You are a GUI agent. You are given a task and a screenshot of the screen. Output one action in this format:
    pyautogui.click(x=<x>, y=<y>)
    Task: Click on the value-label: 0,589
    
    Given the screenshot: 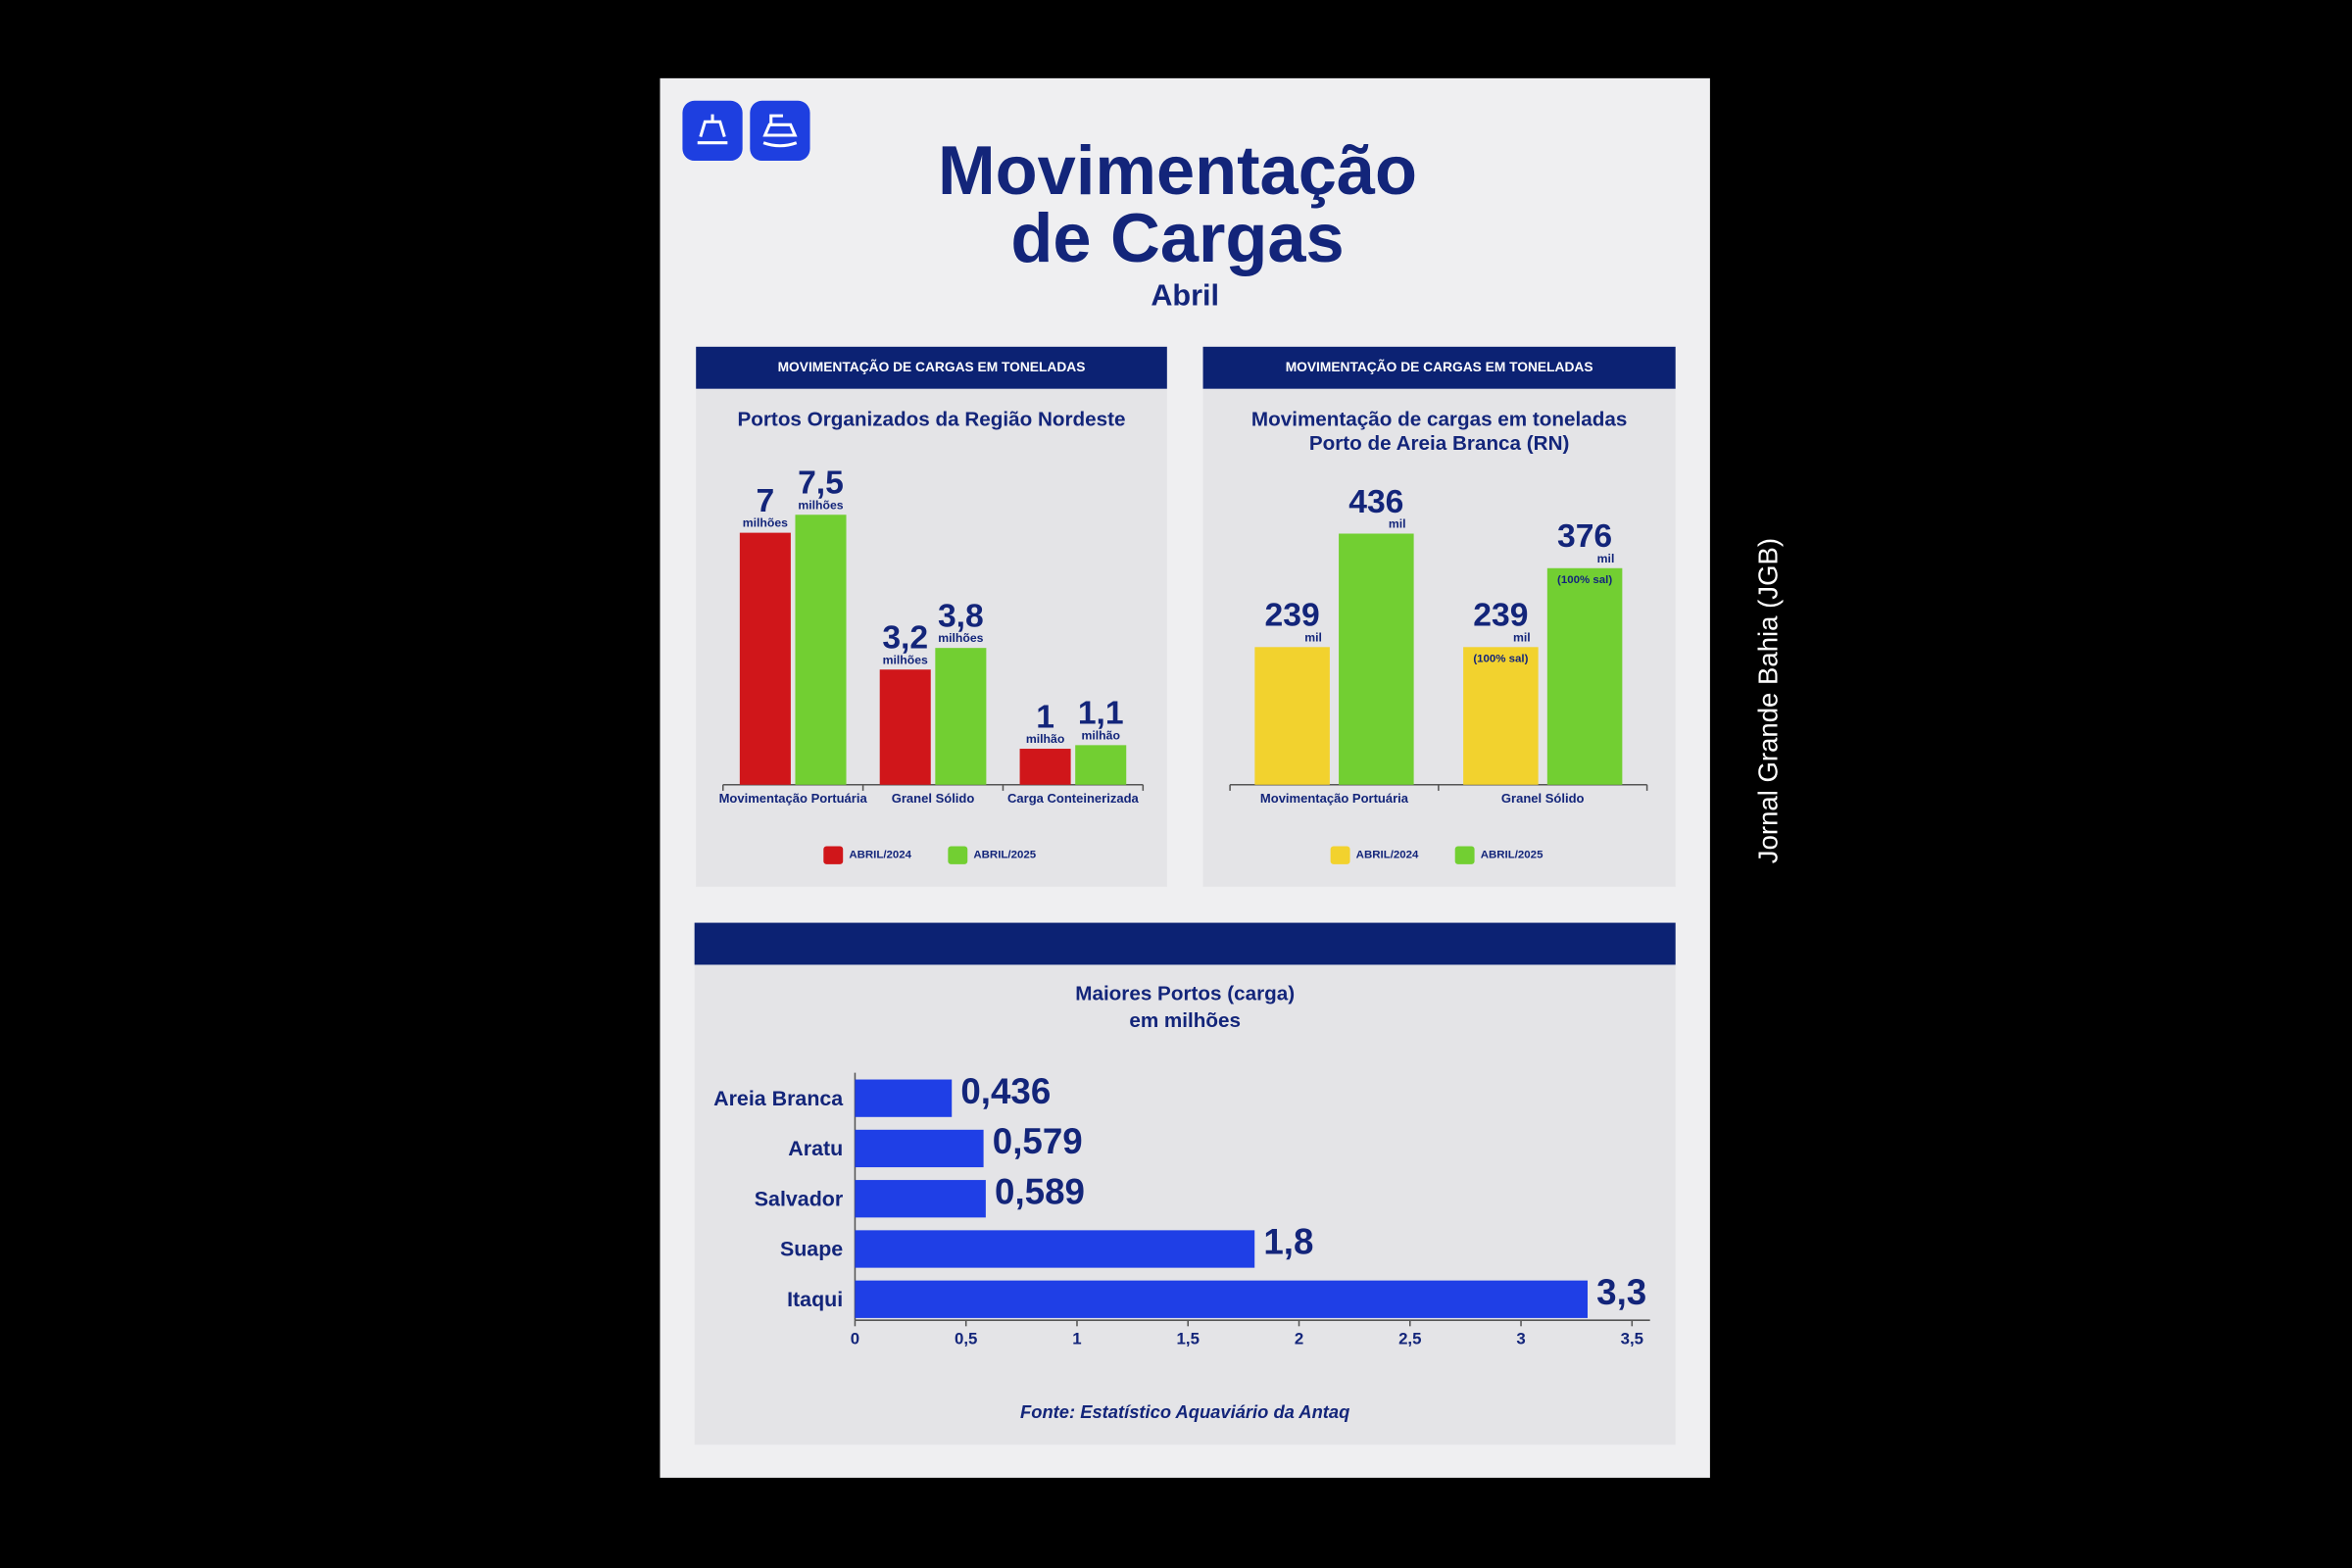 What is the action you would take?
    pyautogui.click(x=1040, y=1191)
    